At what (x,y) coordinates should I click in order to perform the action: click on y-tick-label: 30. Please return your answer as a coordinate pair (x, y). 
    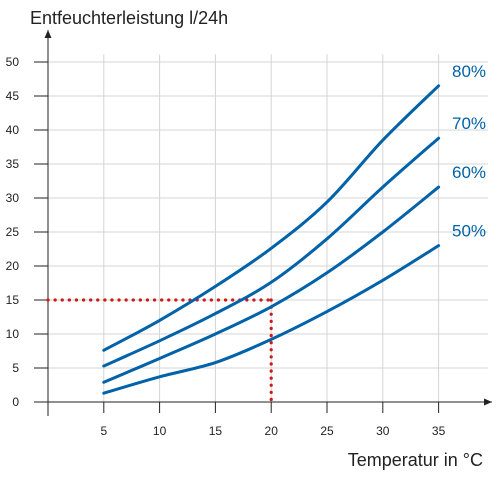
    Looking at the image, I should click on (13, 198).